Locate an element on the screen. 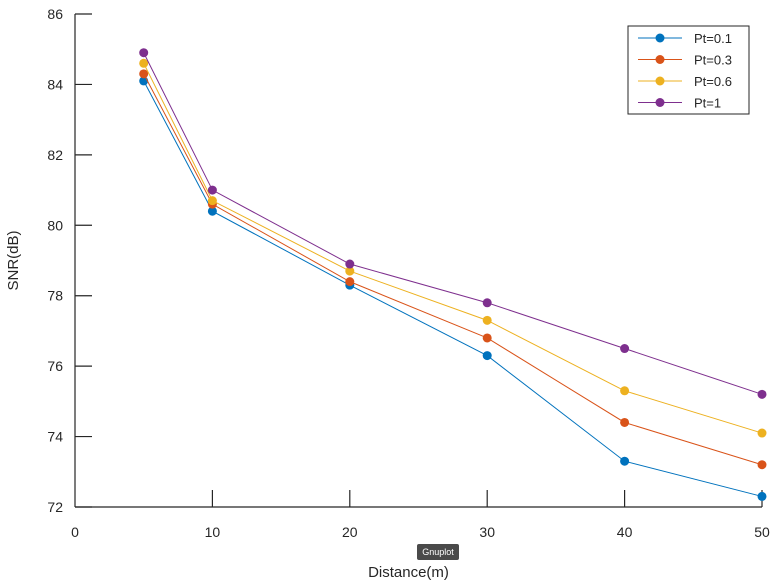  x-tick-label: 50 is located at coordinates (762, 532).